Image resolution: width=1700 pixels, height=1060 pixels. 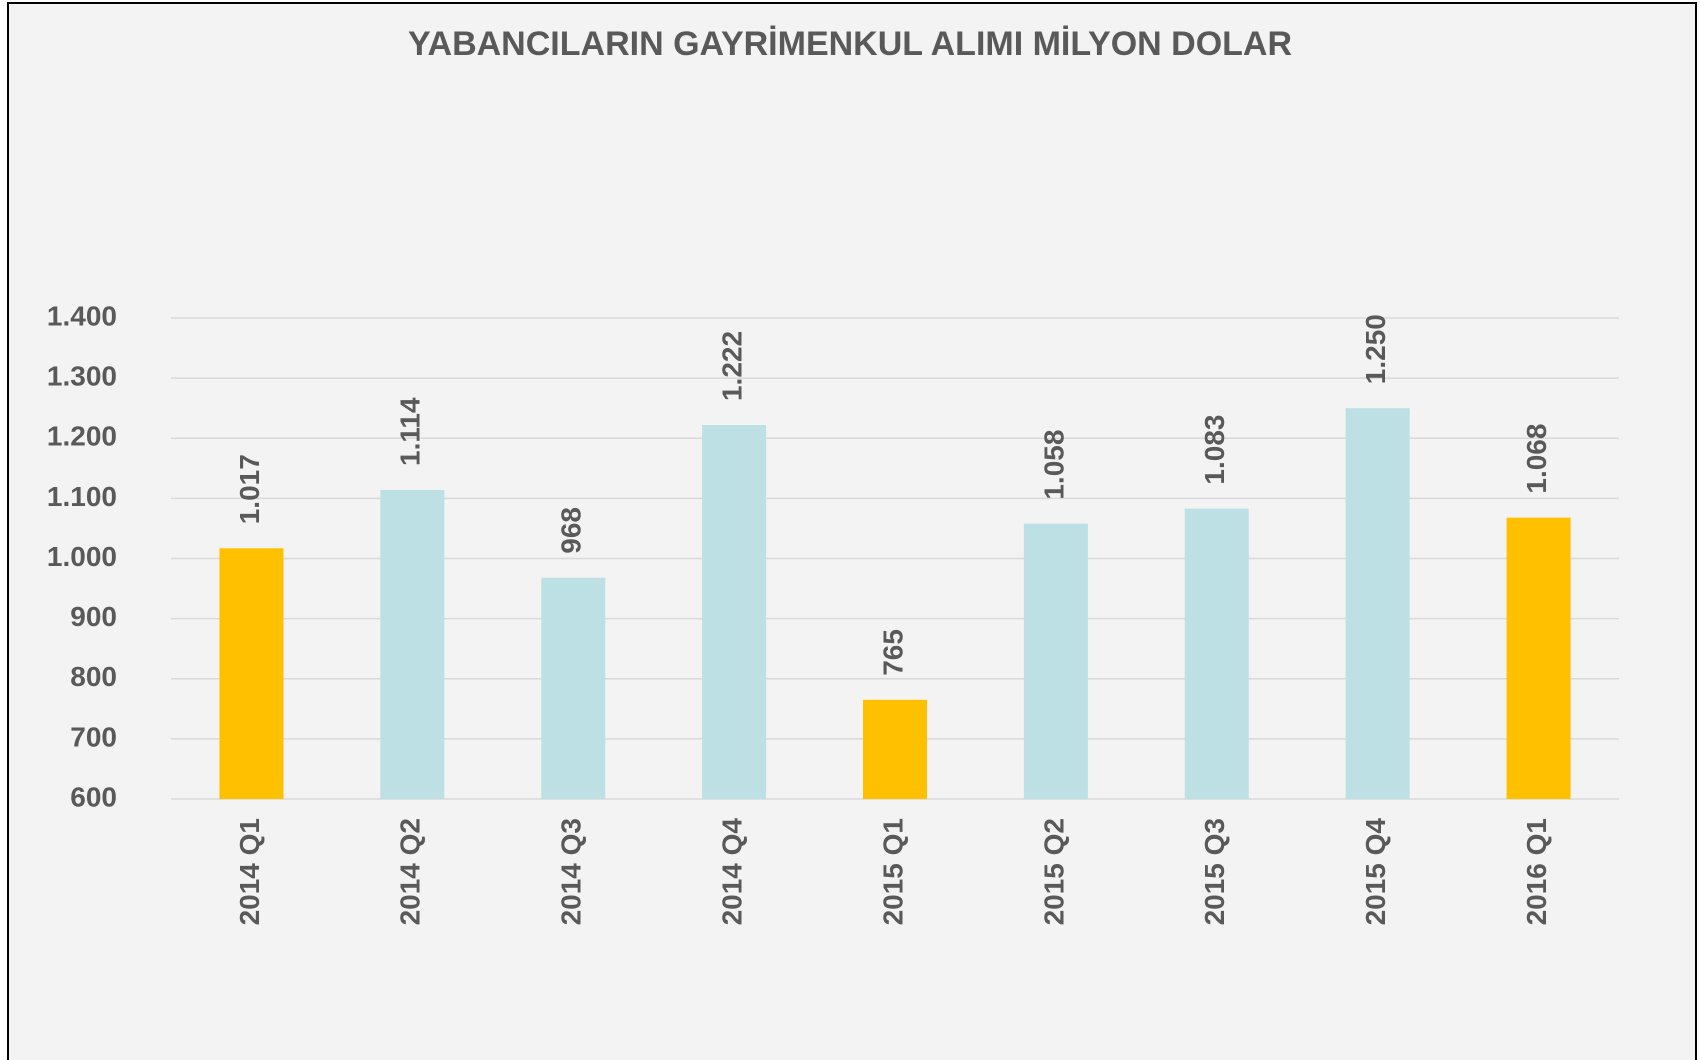 What do you see at coordinates (732, 872) in the screenshot?
I see `x-tick-label: 2014 Q4` at bounding box center [732, 872].